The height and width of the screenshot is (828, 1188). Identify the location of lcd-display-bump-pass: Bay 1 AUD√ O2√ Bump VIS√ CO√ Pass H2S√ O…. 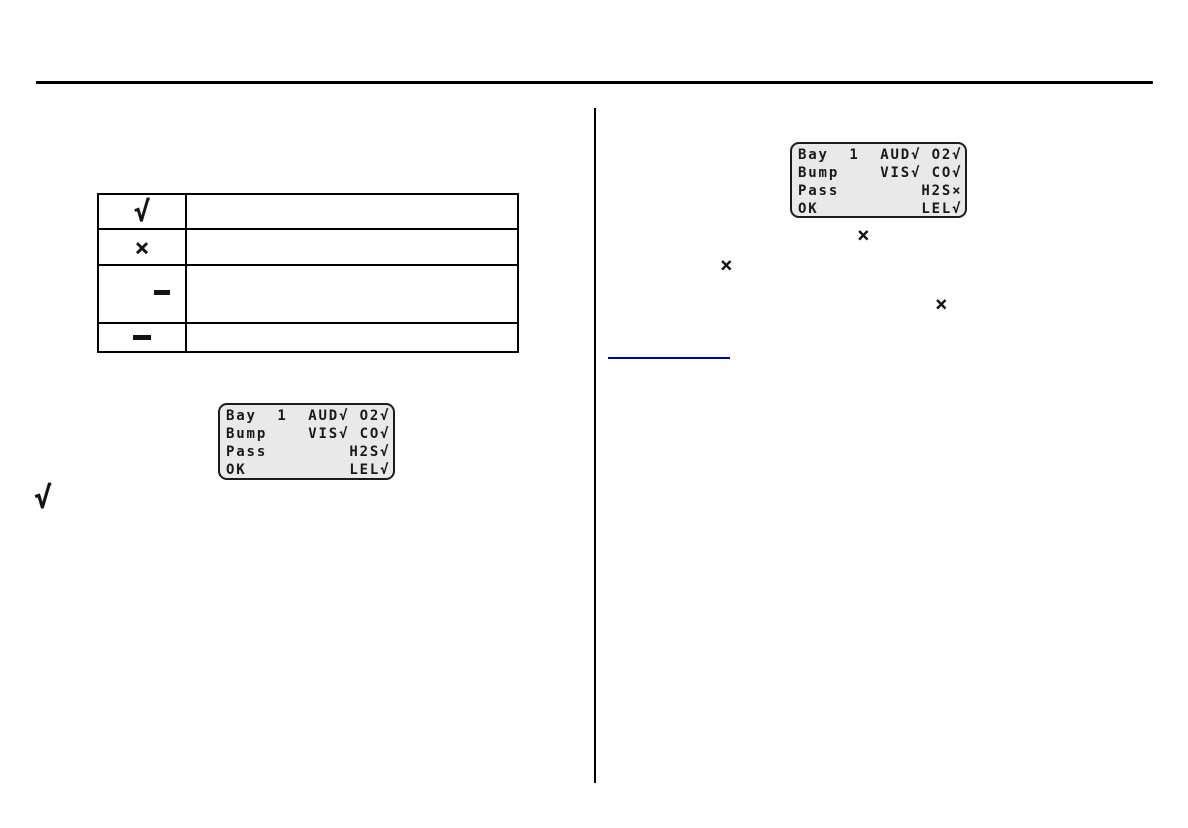
(306, 441).